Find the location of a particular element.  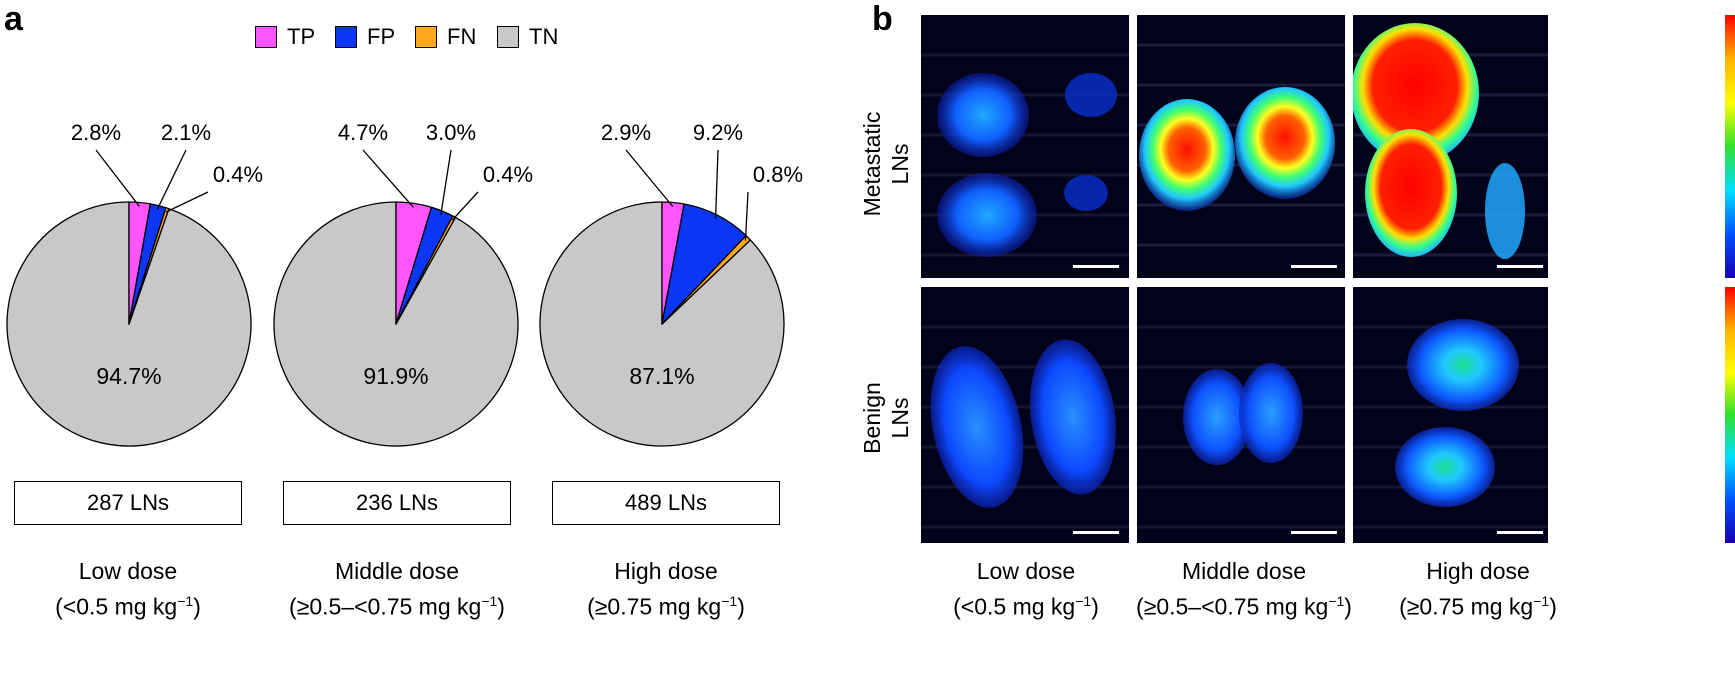

pie-2-leader-fp is located at coordinates (716, 184).